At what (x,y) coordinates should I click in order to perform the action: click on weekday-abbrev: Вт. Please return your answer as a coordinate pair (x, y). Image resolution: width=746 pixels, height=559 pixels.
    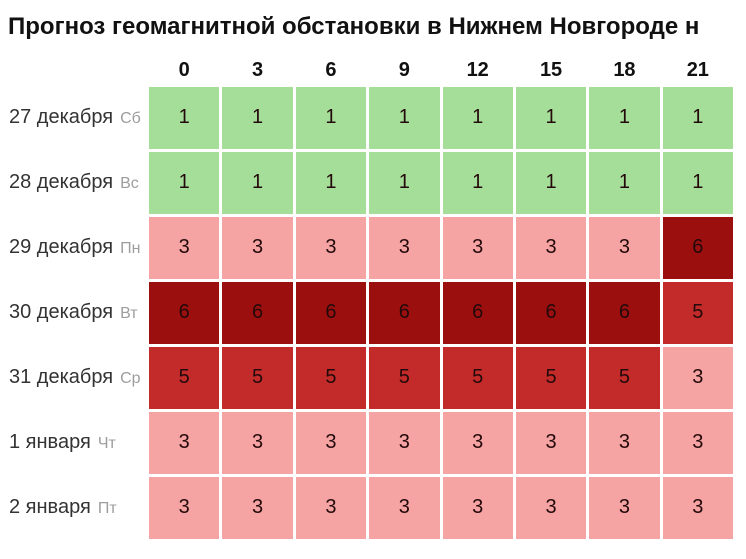
    Looking at the image, I should click on (129, 313).